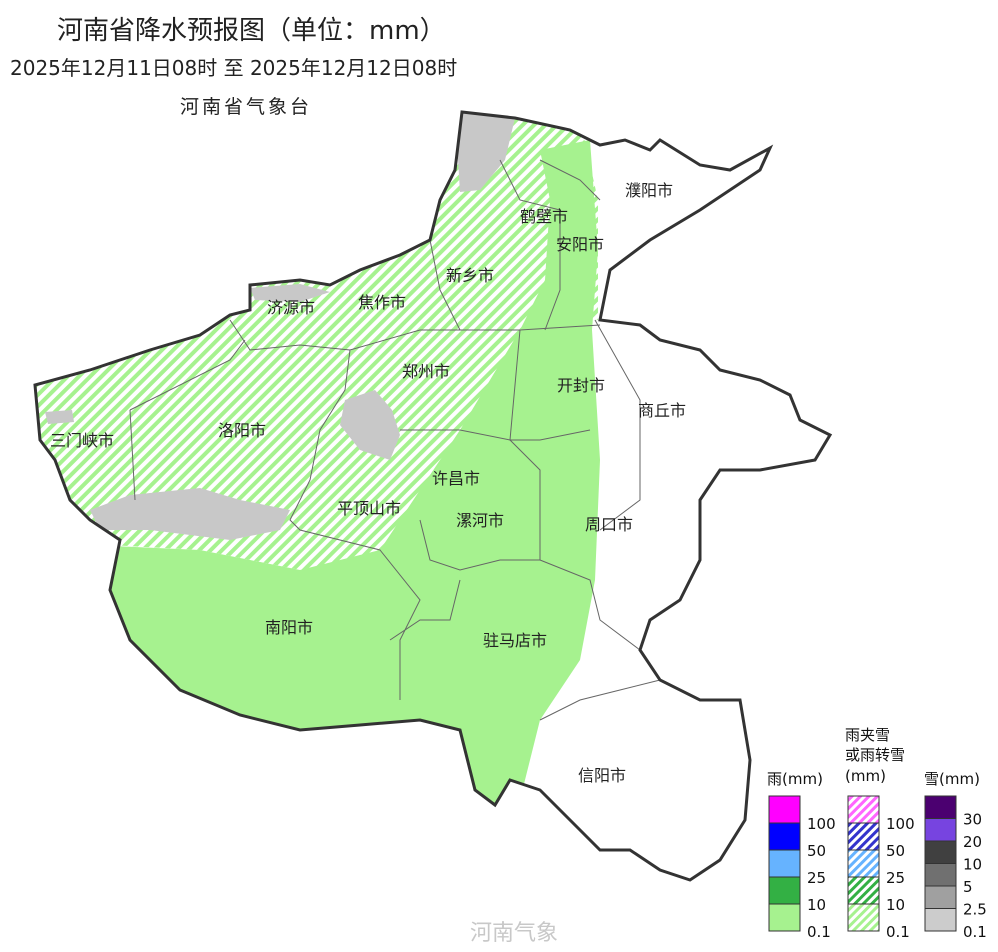 The height and width of the screenshot is (952, 998). Describe the element at coordinates (369, 508) in the screenshot. I see `city-label: 平顶山市` at that location.